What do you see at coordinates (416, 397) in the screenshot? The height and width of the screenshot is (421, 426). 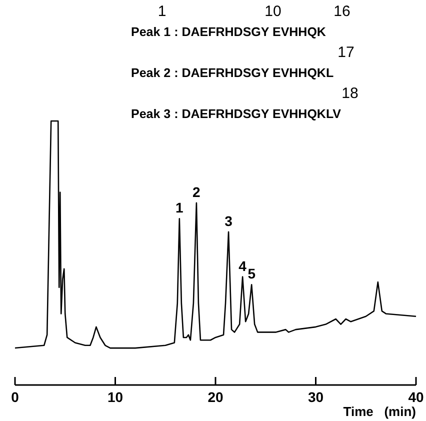 I see `x-tick-label: 40` at bounding box center [416, 397].